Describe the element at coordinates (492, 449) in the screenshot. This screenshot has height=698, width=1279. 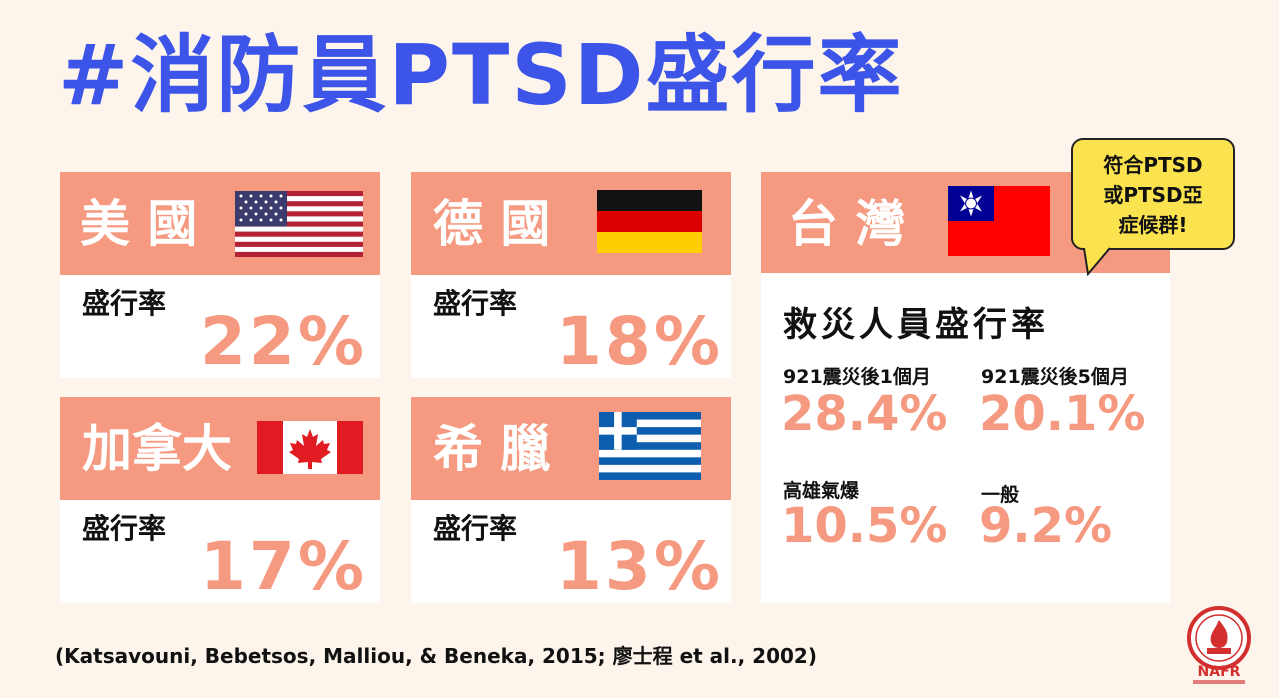
I see `country-name: 希 臘` at that location.